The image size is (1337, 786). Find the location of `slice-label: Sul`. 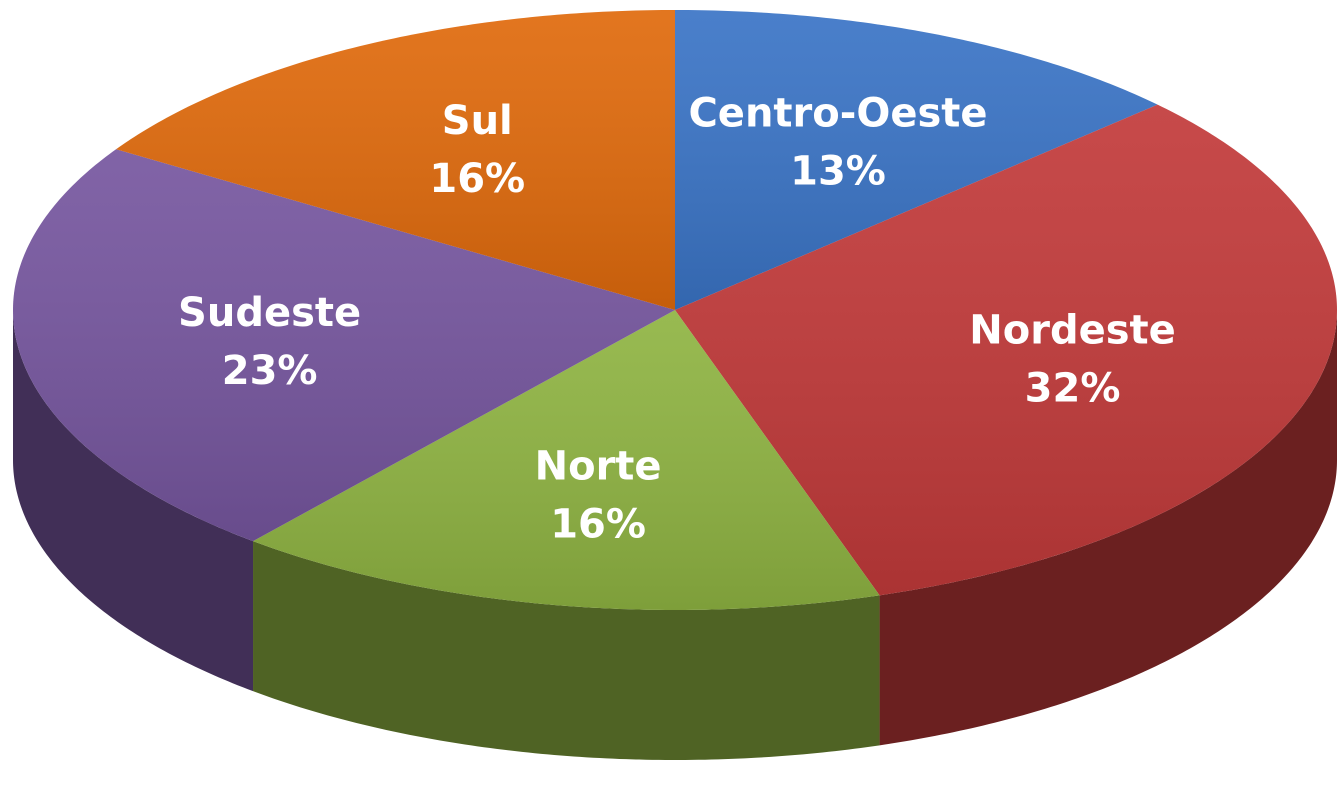

slice-label: Sul is located at coordinates (477, 121).